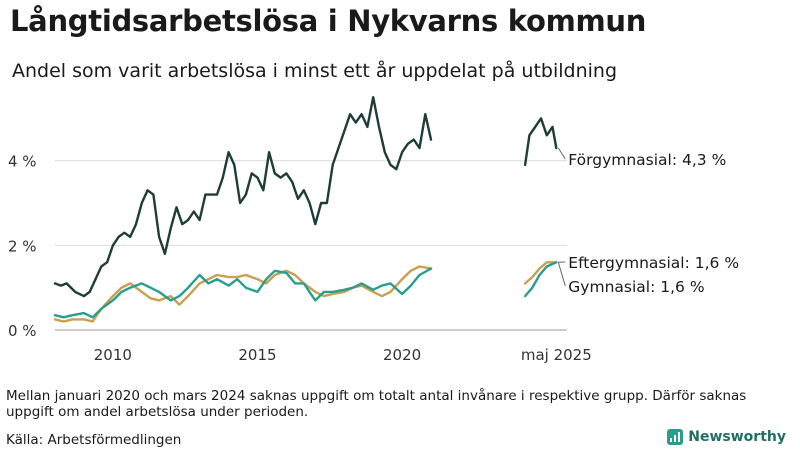 The width and height of the screenshot is (800, 450). I want to click on source-text: Källa: Arbetsförmedlingen, so click(94, 440).